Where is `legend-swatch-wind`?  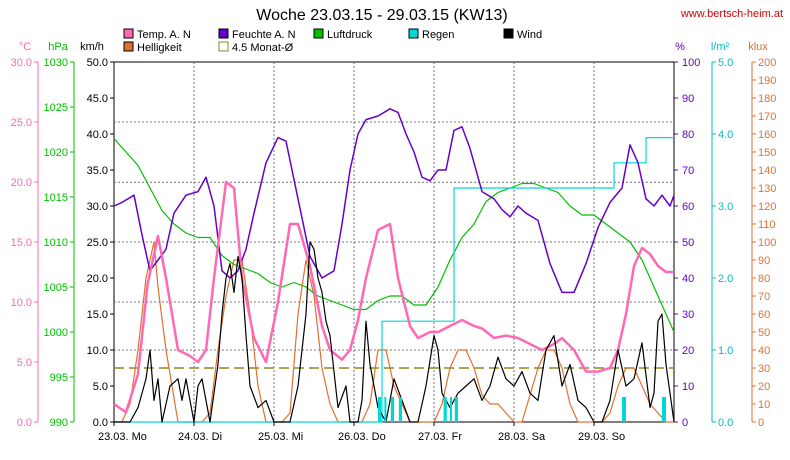
legend-swatch-wind is located at coordinates (508, 33).